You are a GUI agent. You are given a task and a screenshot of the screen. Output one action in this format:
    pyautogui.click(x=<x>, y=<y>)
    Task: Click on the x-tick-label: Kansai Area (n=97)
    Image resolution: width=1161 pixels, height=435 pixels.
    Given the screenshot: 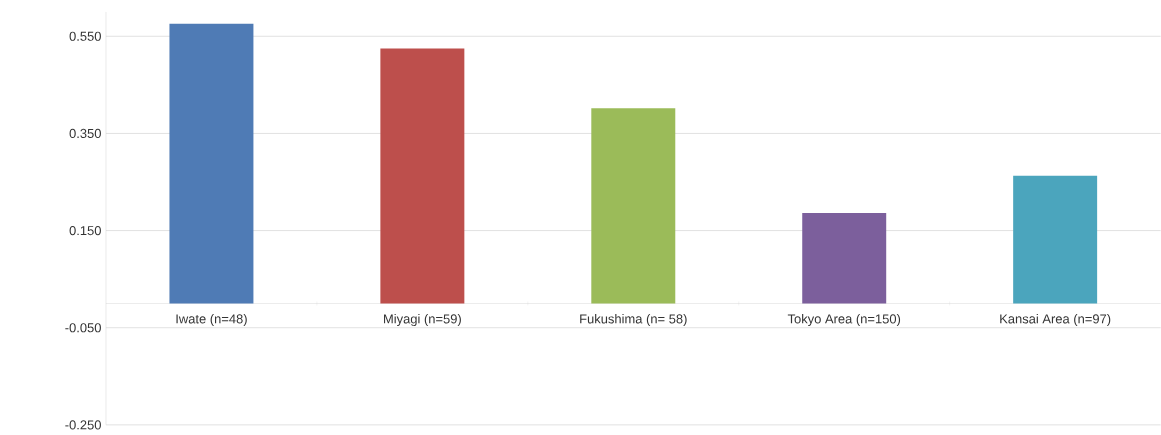 What is the action you would take?
    pyautogui.click(x=1055, y=320)
    